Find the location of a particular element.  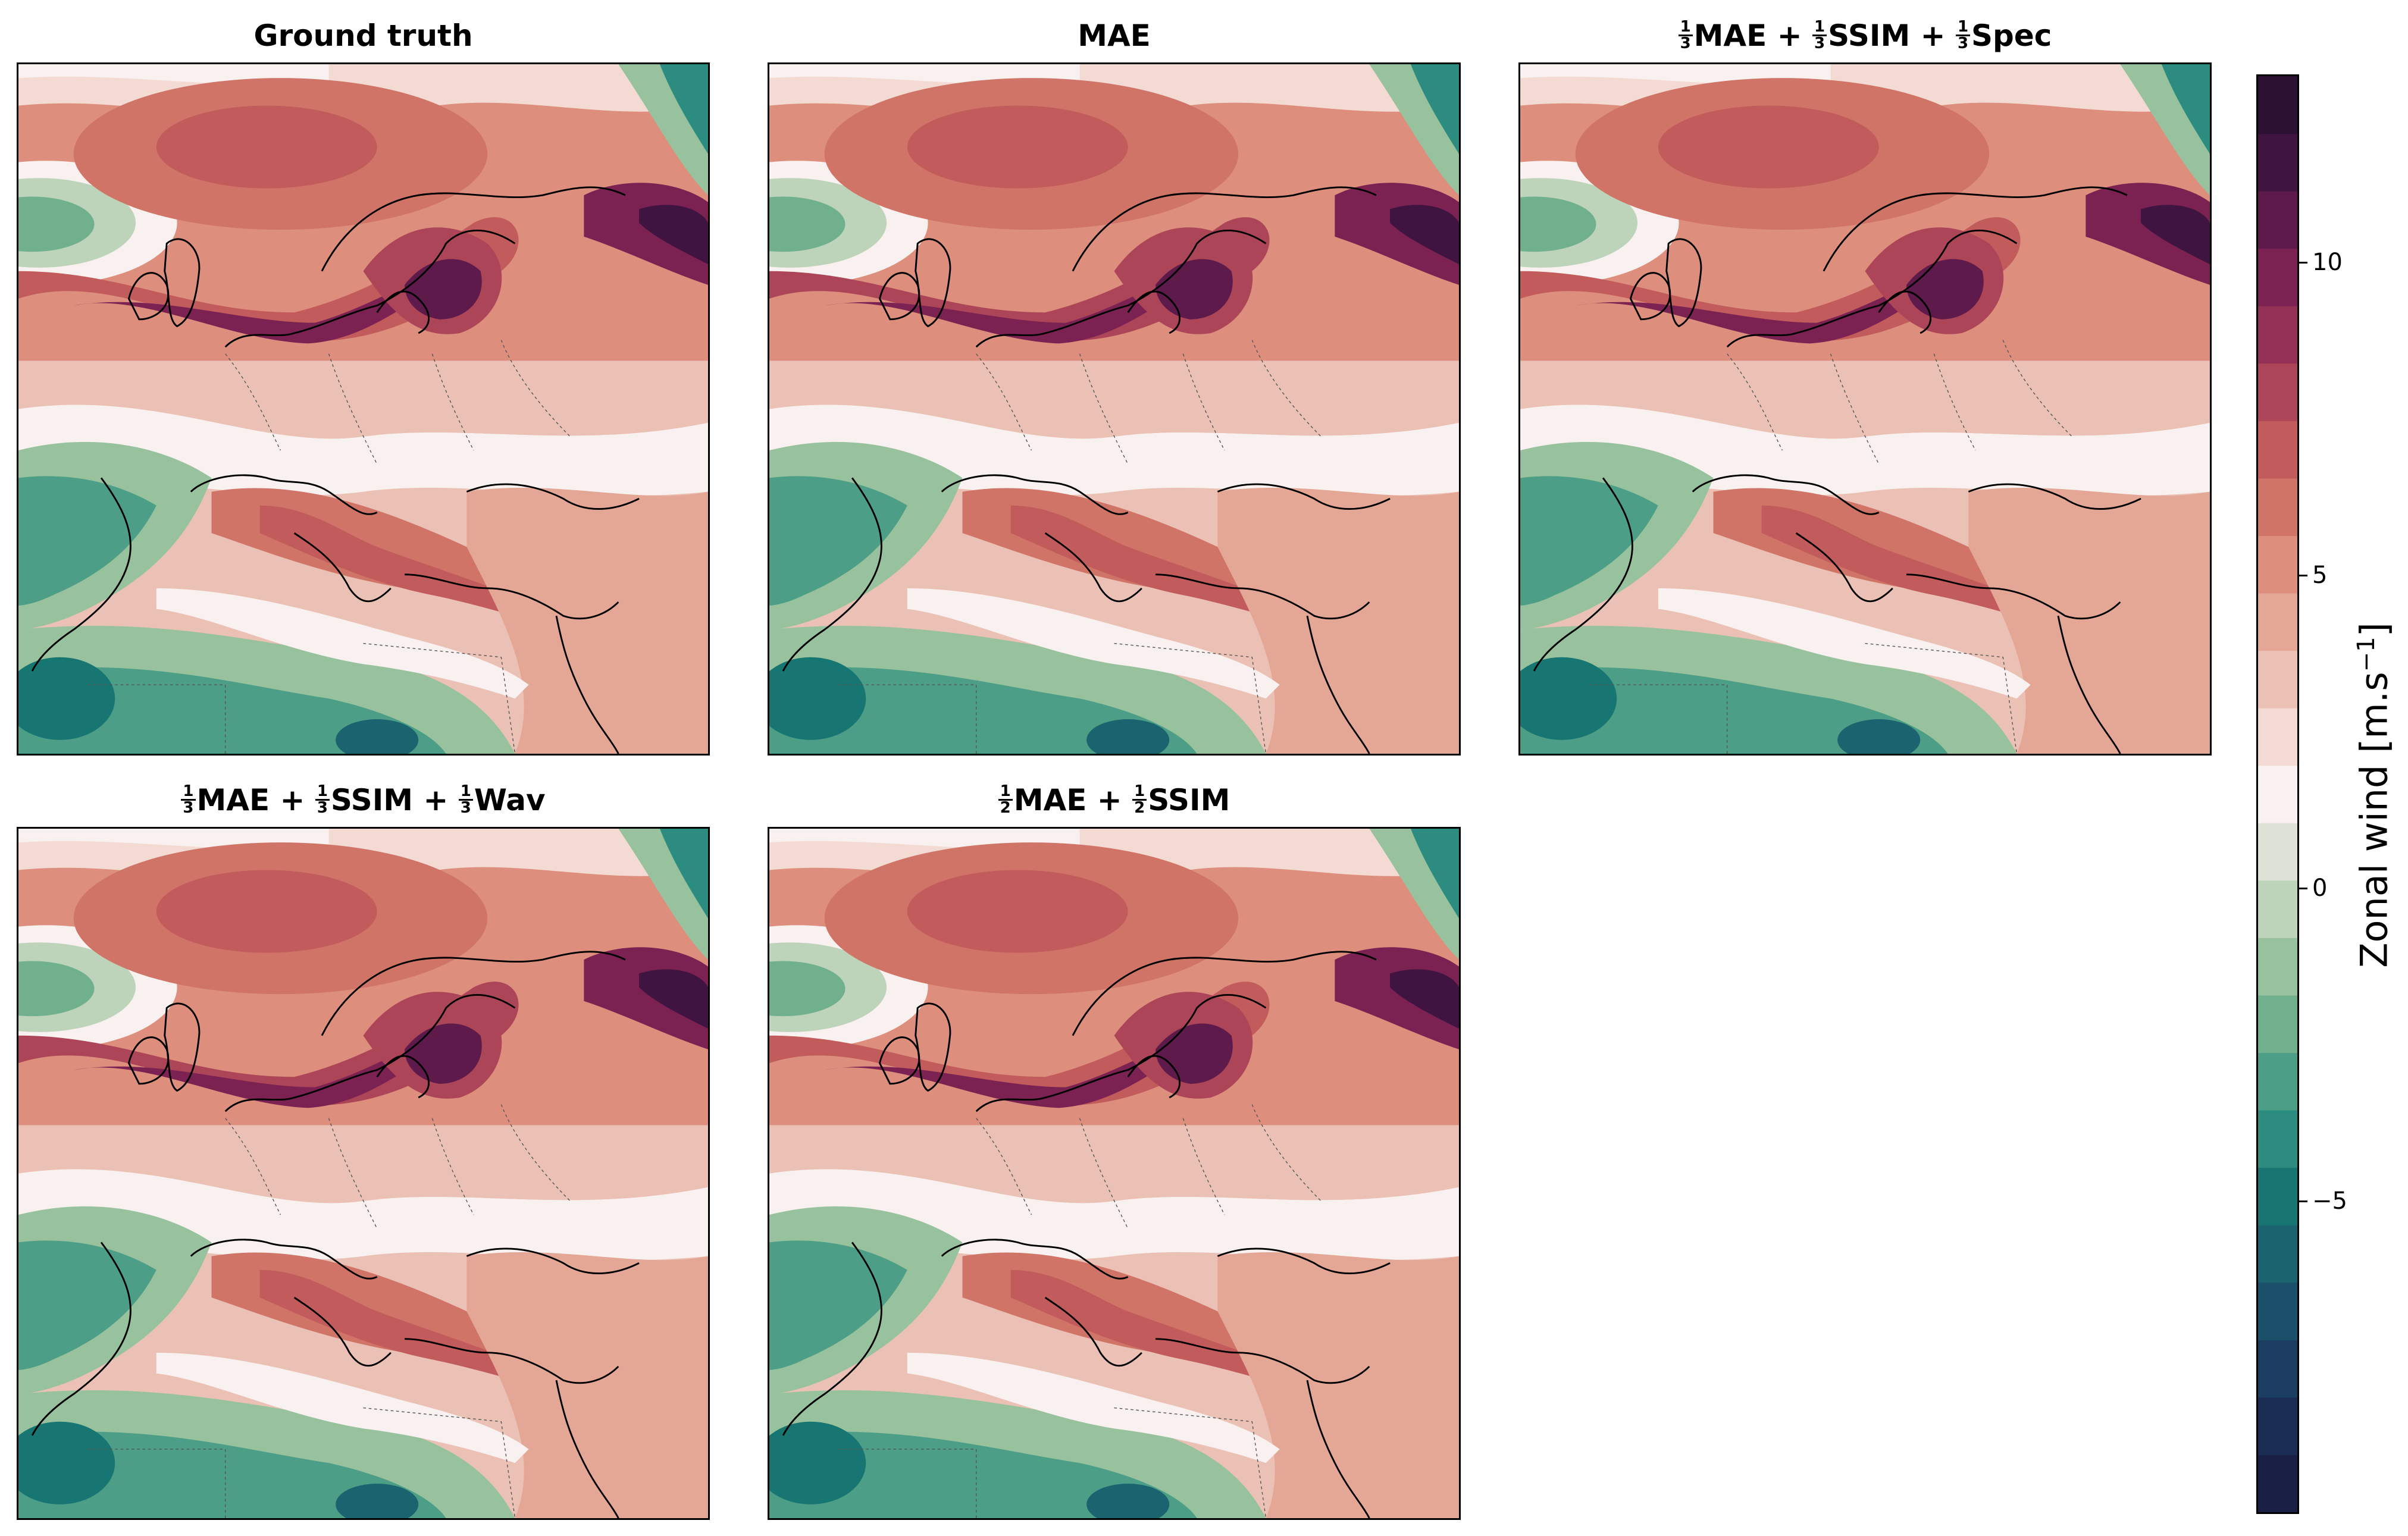

colorbar-tick-label: 0 is located at coordinates (2320, 888).